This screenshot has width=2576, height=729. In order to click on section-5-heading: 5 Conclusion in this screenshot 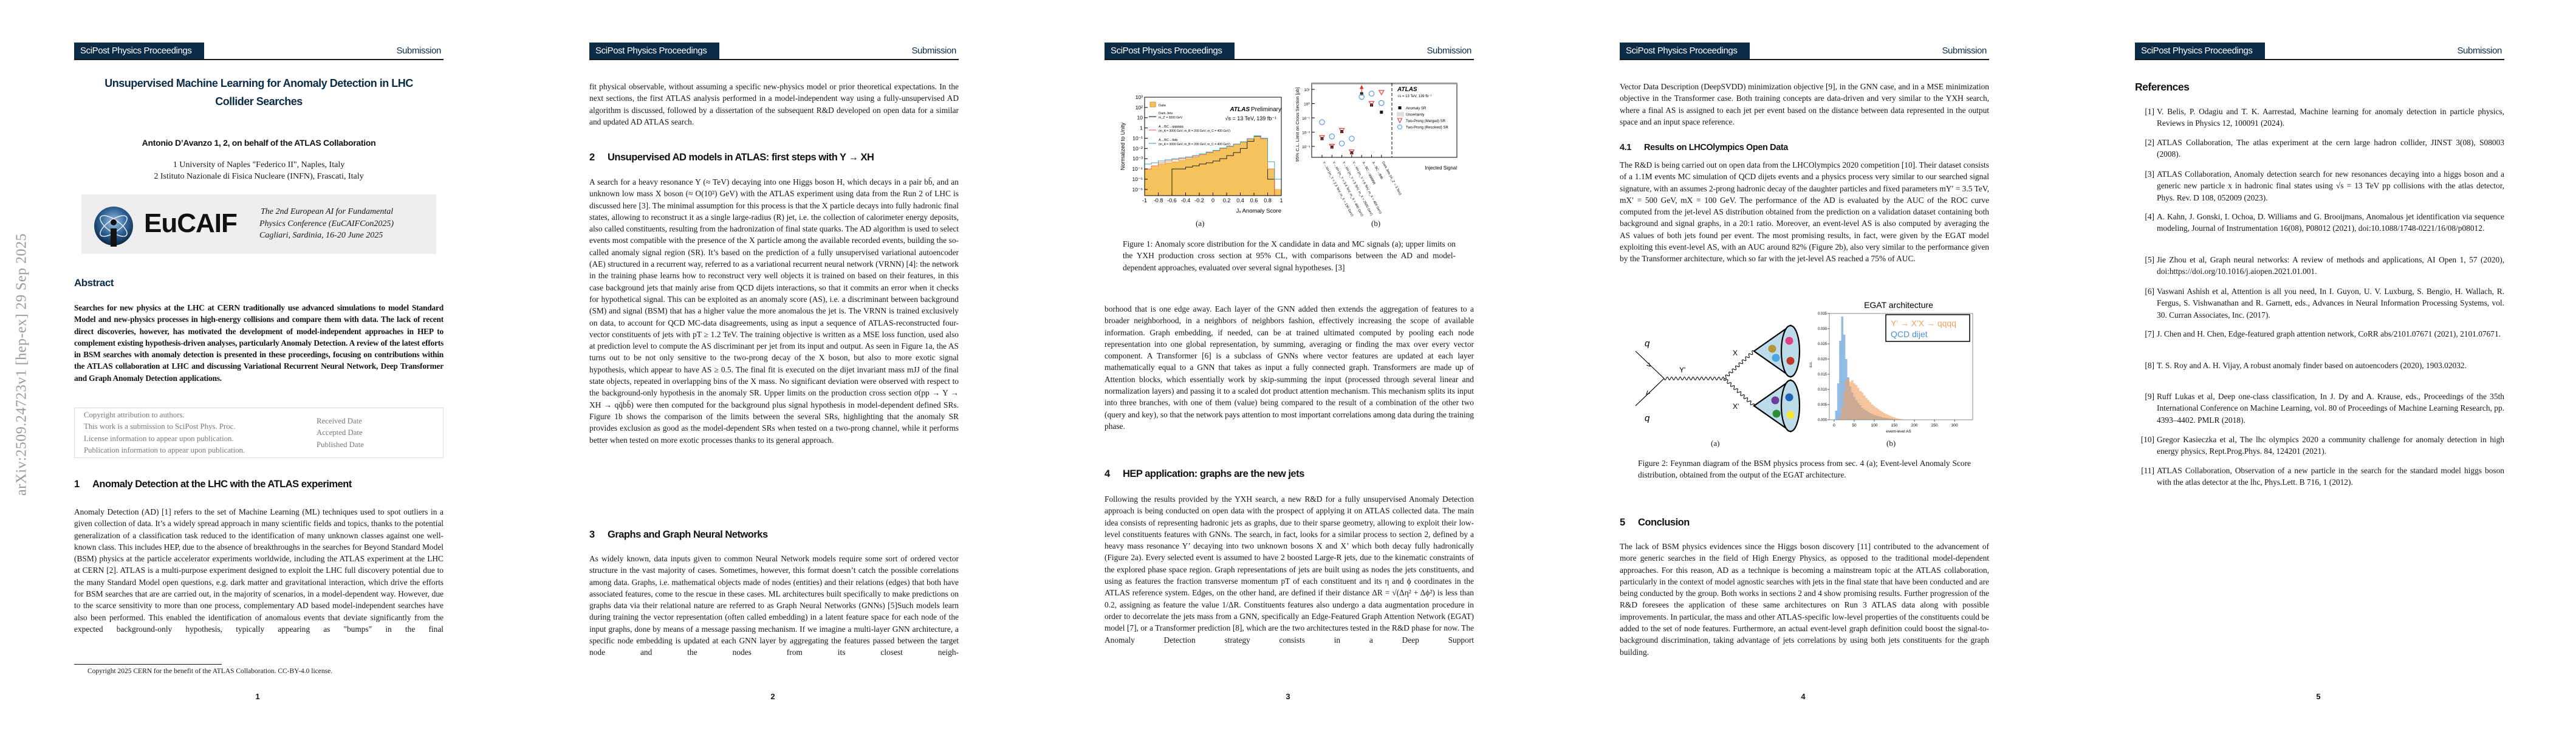, I will do `click(1655, 522)`.